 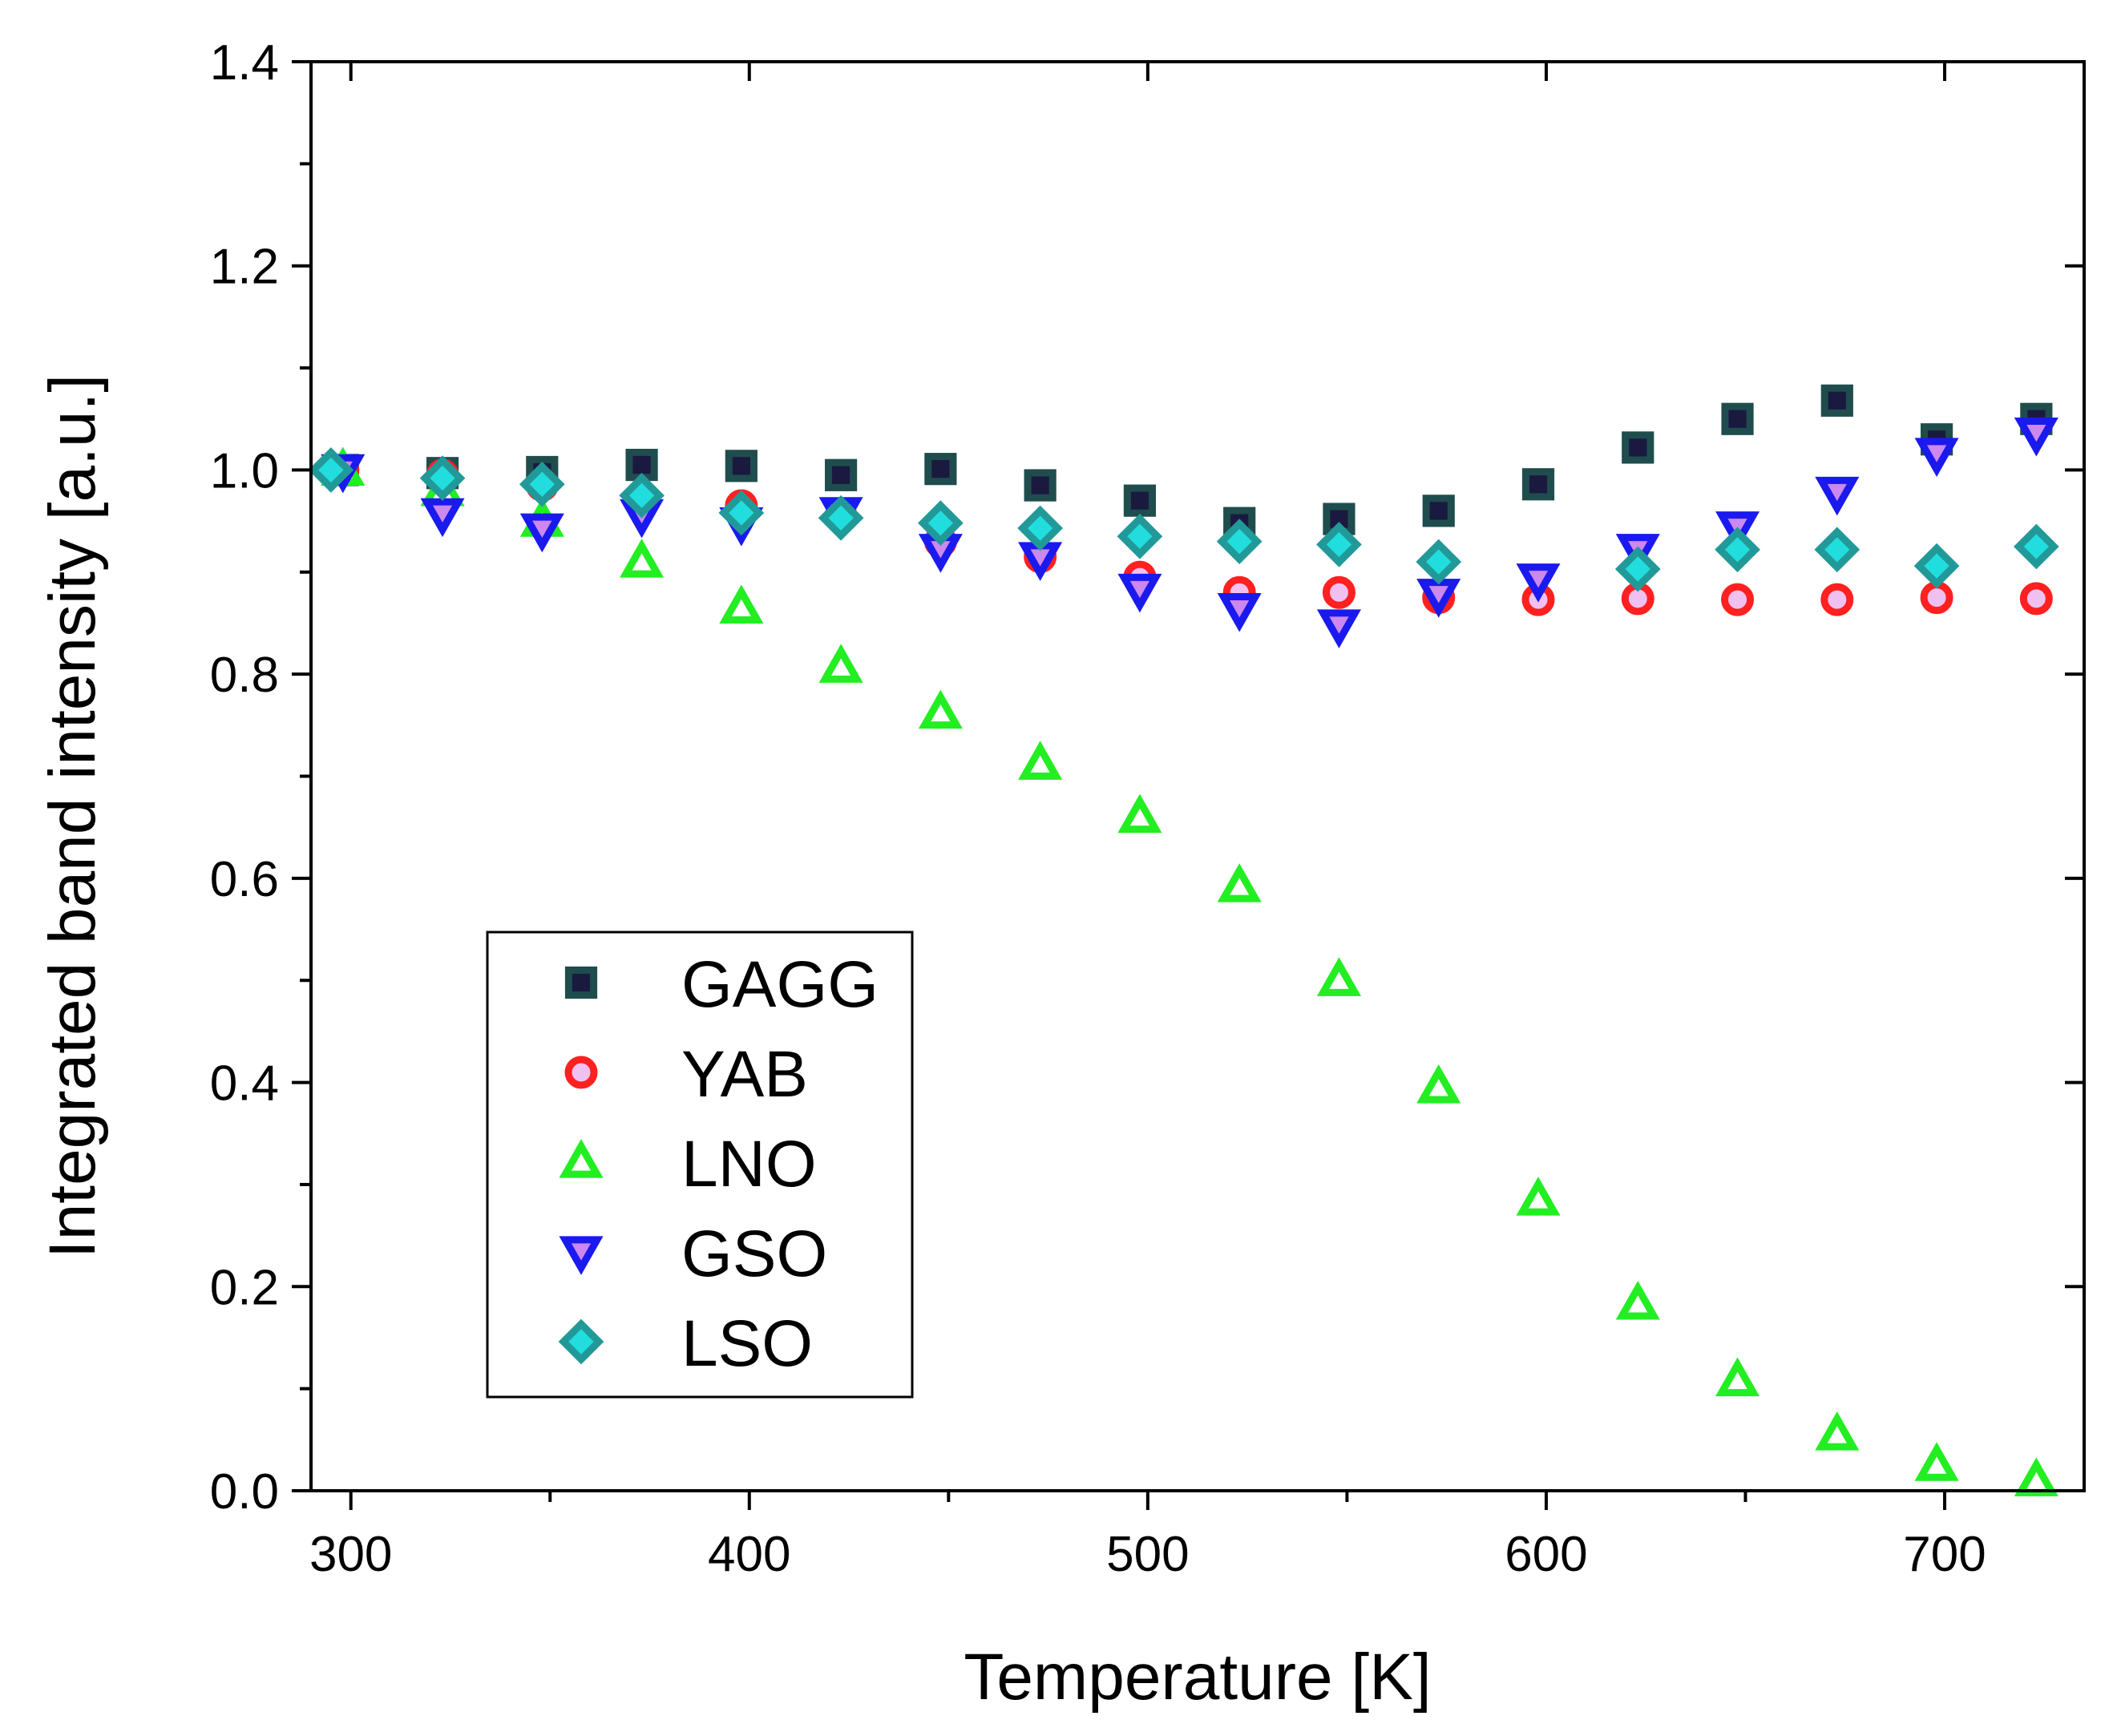 What do you see at coordinates (749, 1554) in the screenshot?
I see `x-tick-label: 400` at bounding box center [749, 1554].